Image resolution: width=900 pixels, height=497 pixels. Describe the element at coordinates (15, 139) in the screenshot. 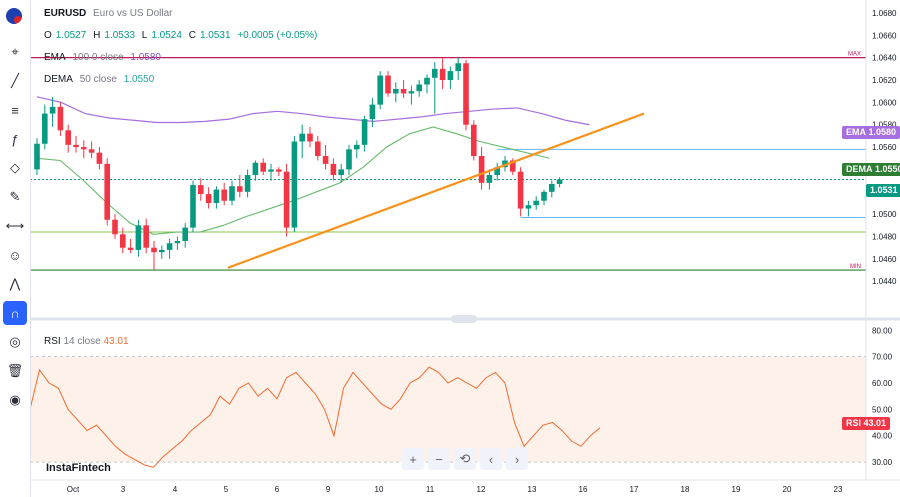

I see `function-icon: ƒ` at that location.